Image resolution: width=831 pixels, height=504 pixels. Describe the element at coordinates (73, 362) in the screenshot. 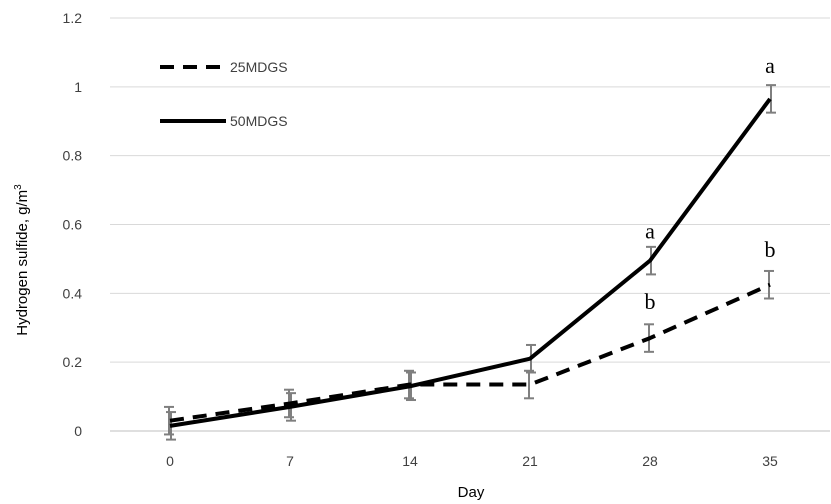

I see `y-tick-label: 0.2` at that location.